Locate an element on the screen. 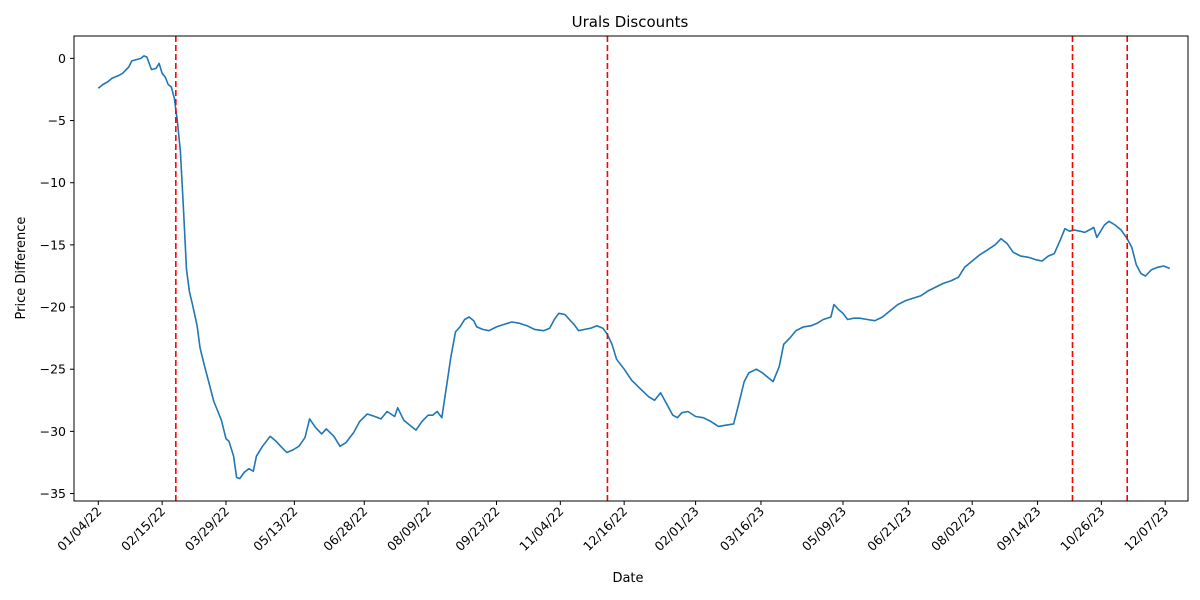 The height and width of the screenshot is (600, 1200). y-axis-label: Price Difference is located at coordinates (21, 268).